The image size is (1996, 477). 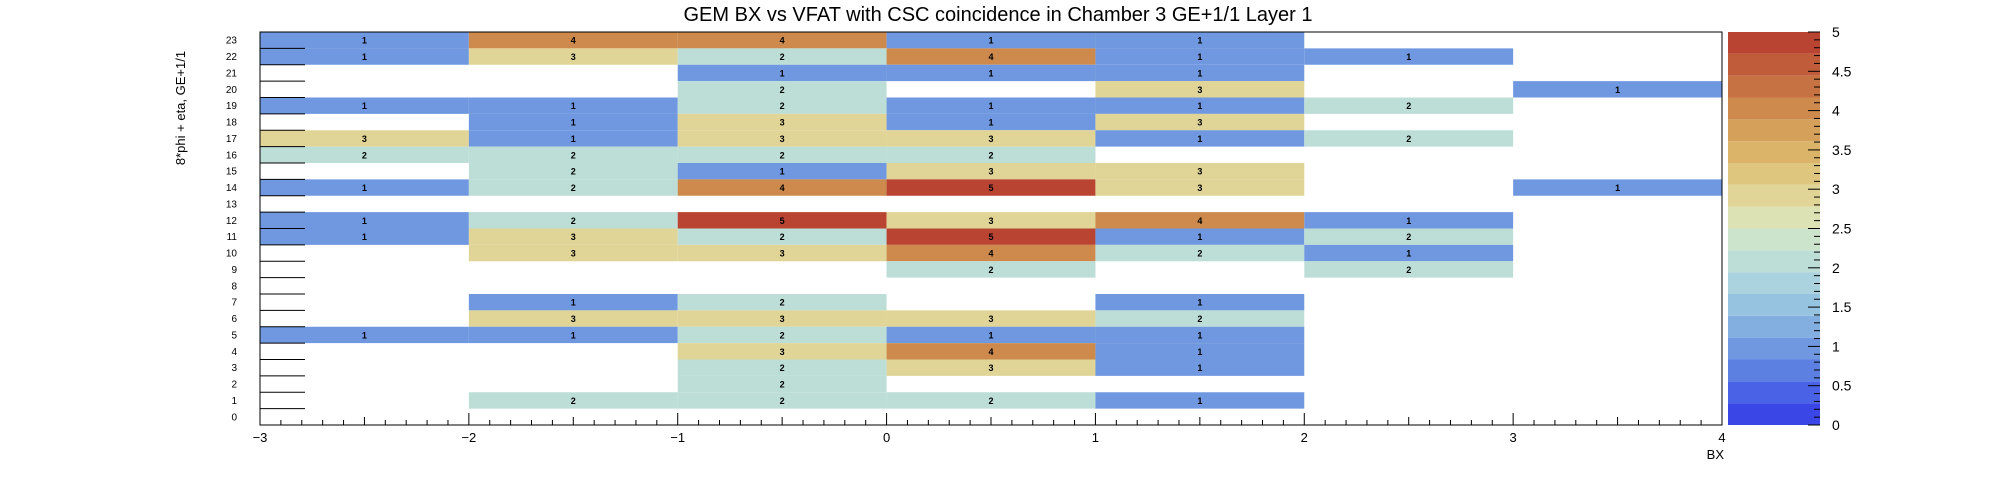 I want to click on x-tick-label: 3, so click(x=1513, y=437).